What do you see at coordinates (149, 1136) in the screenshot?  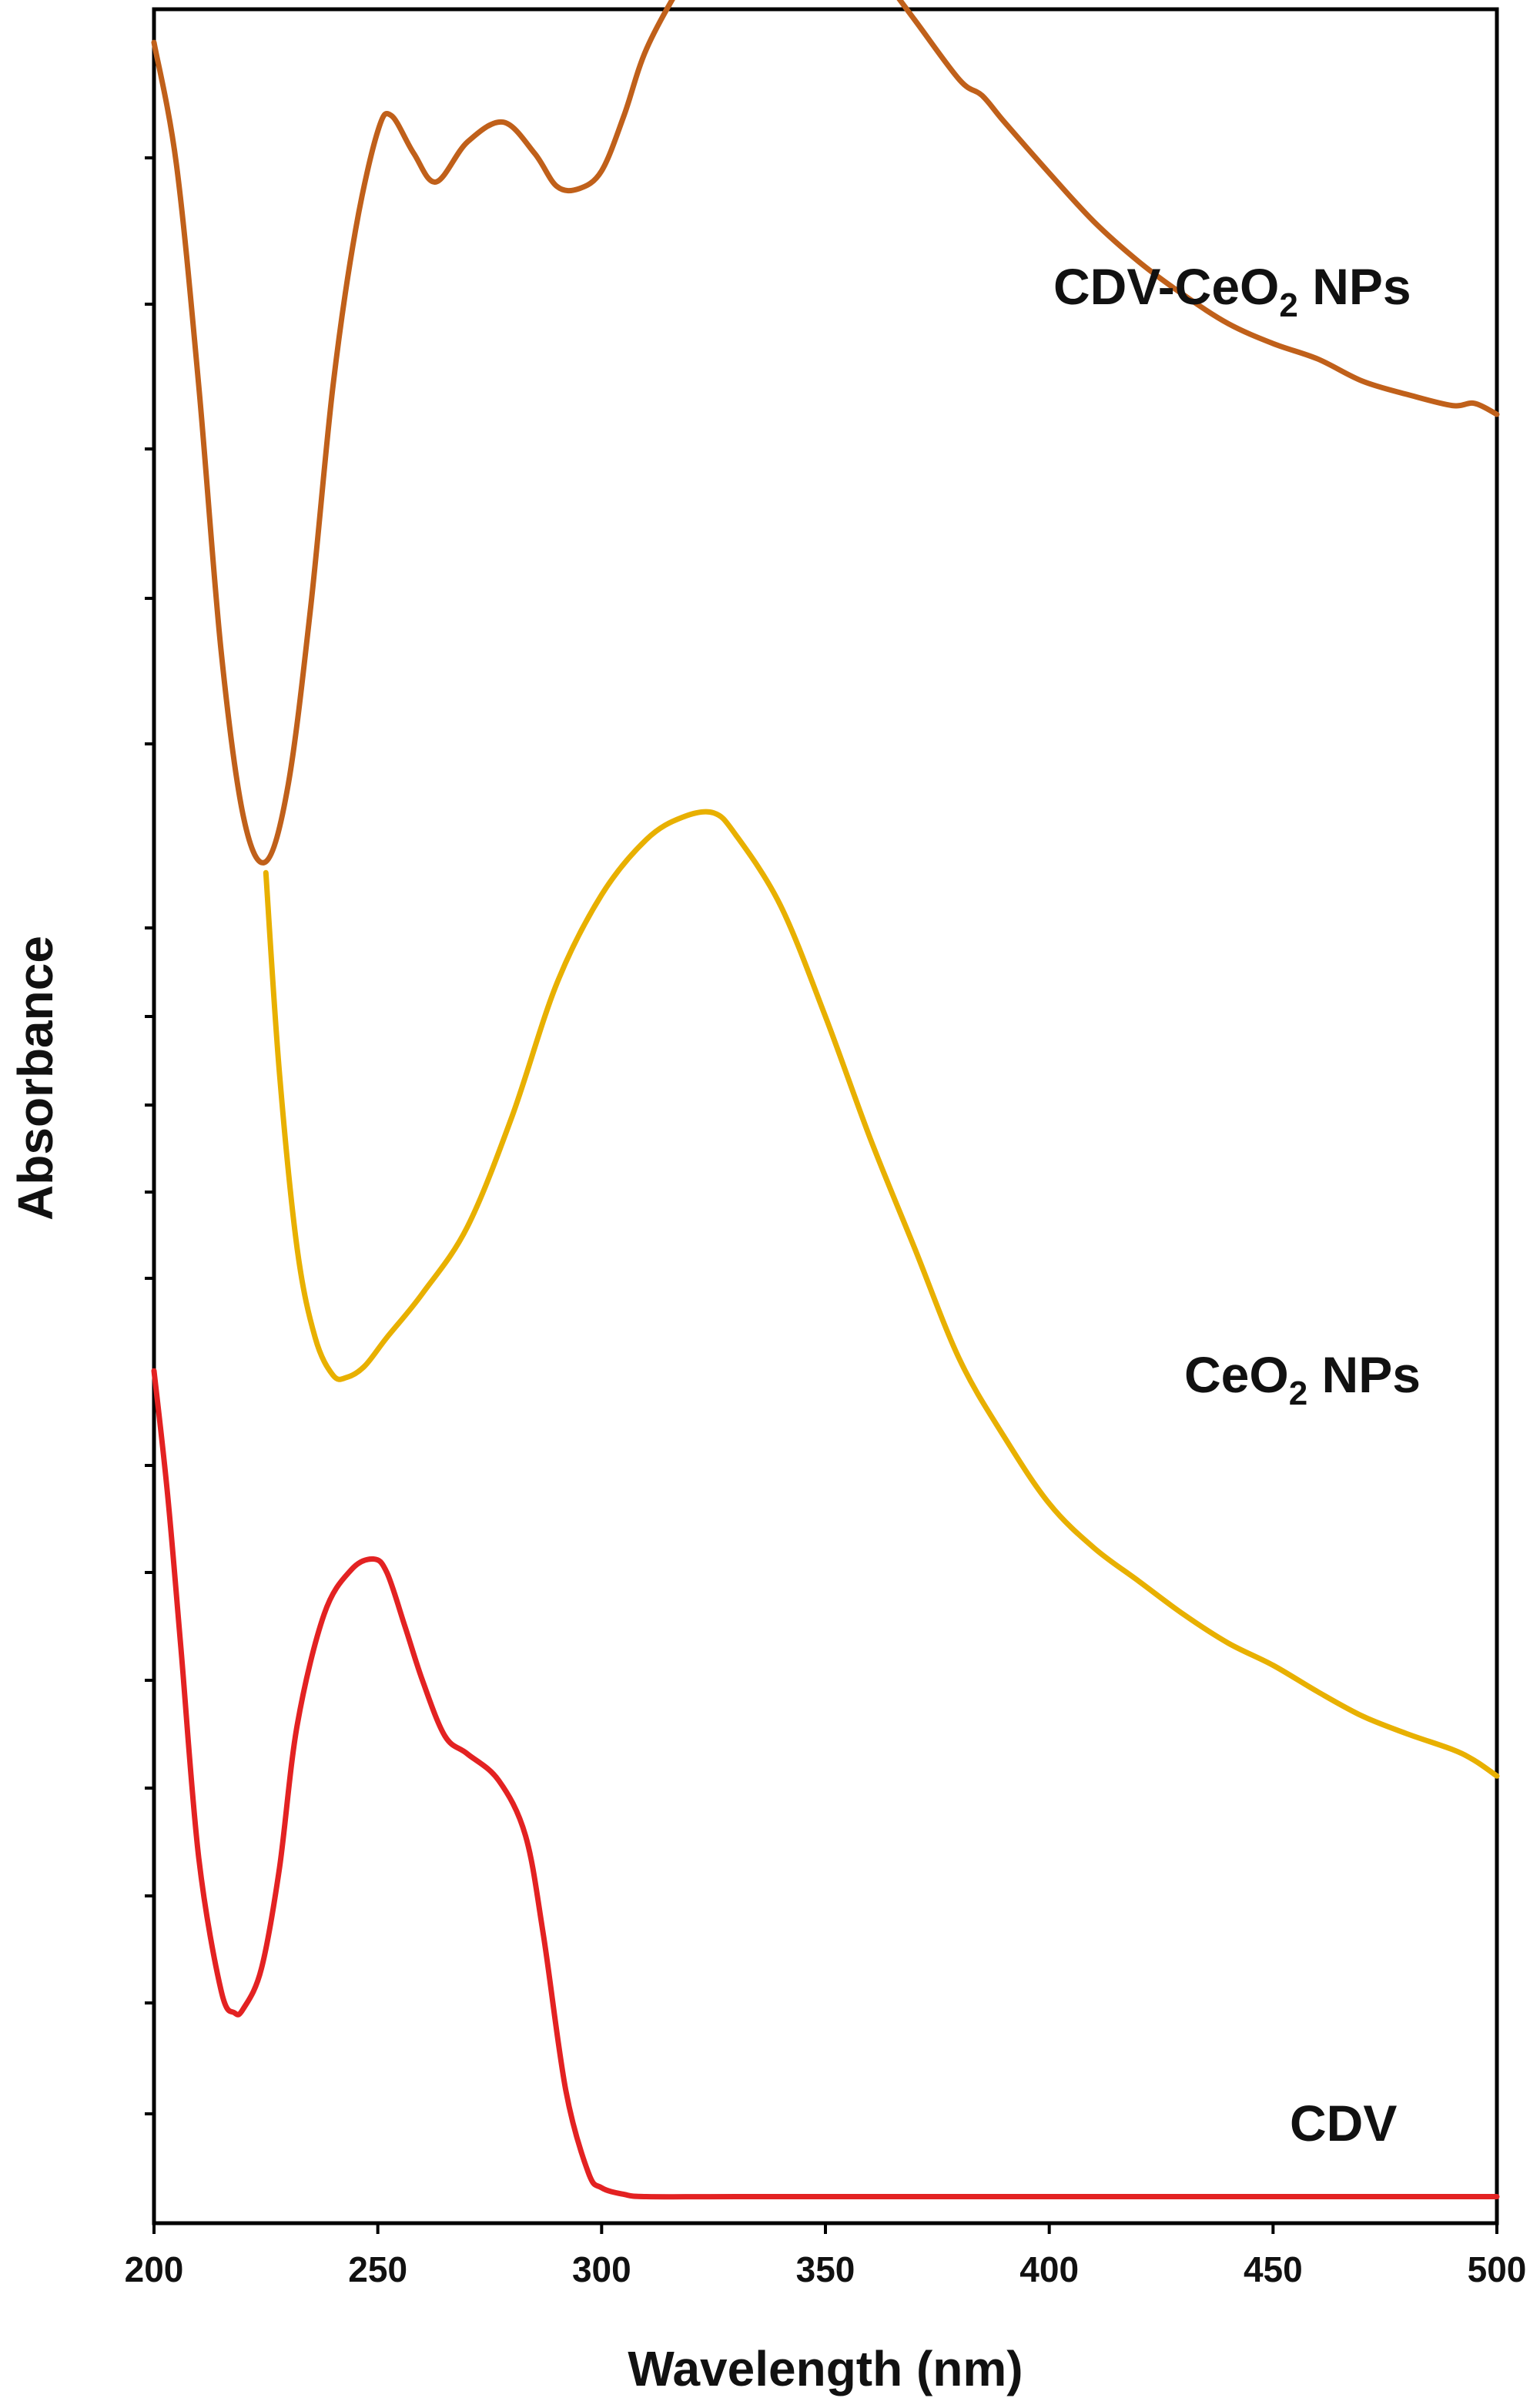 I see `y-axis-ticks` at bounding box center [149, 1136].